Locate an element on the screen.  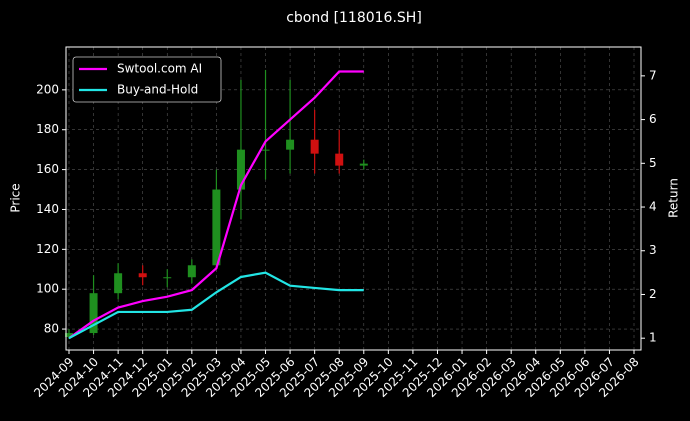
y-tick-label: 120 is located at coordinates (47, 249).